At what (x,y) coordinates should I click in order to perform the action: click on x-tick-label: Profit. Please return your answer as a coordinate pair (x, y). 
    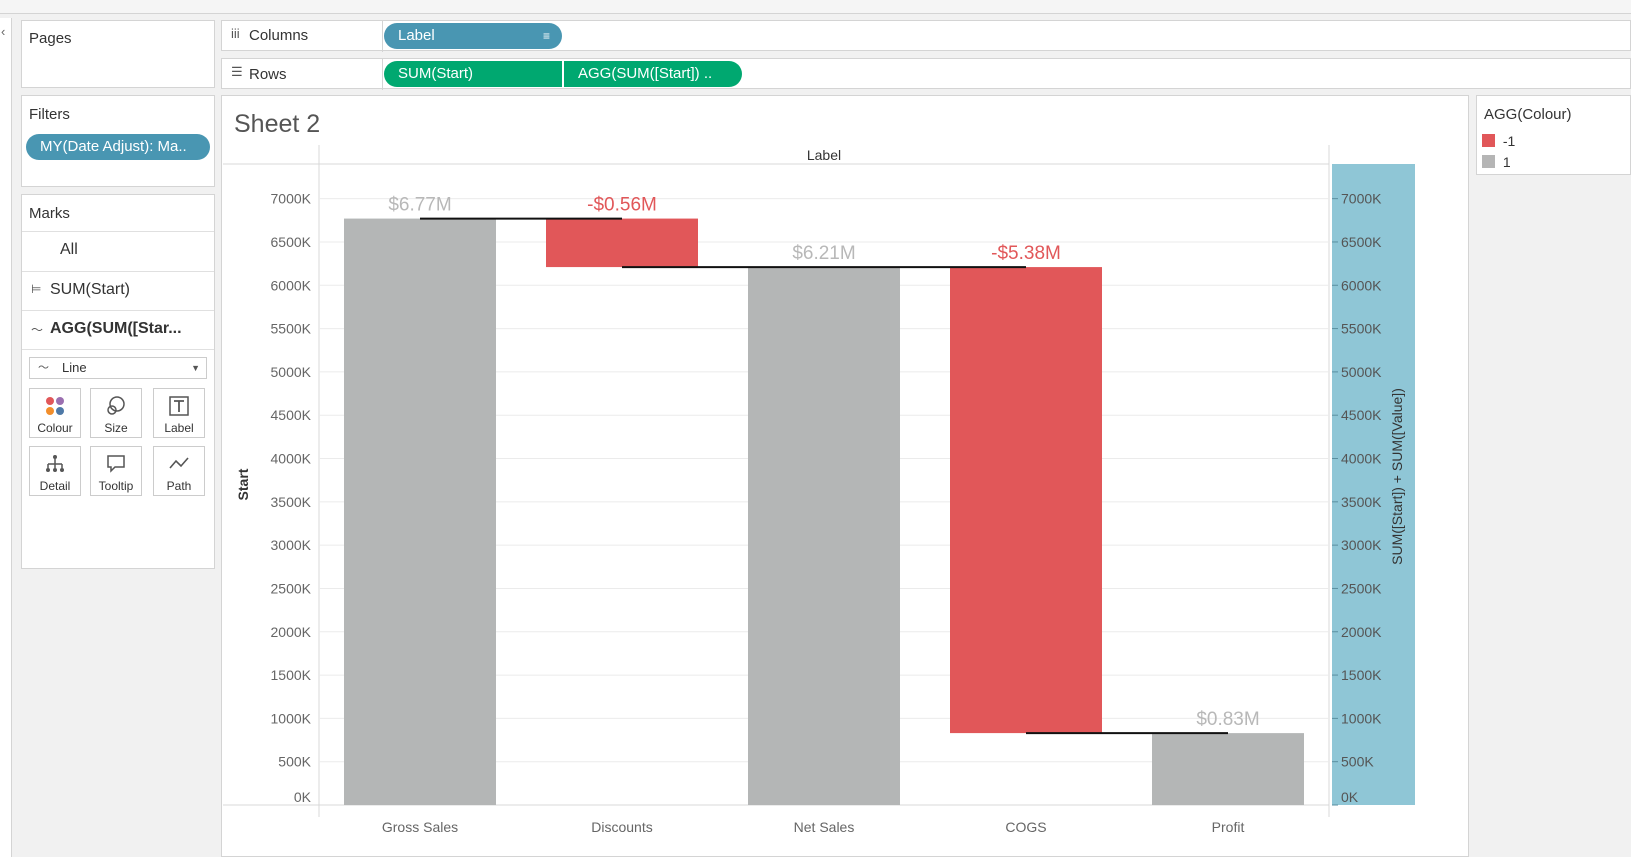
    Looking at the image, I should click on (1228, 827).